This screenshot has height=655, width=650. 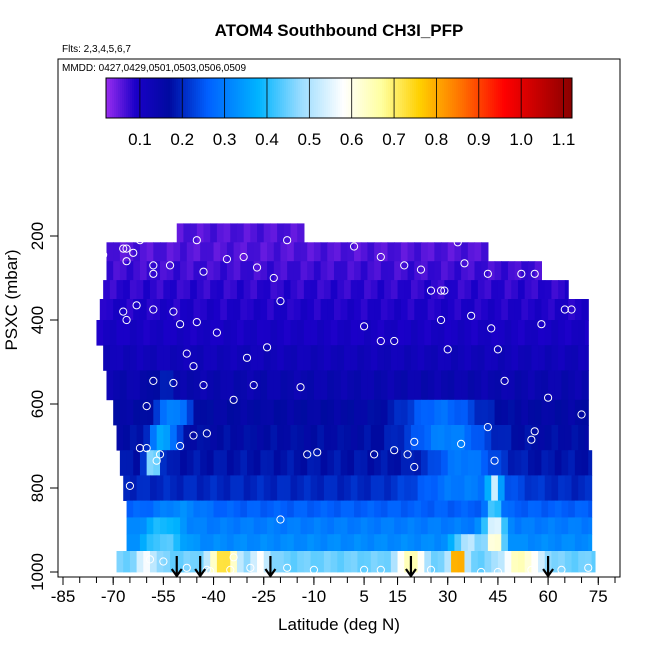 What do you see at coordinates (11, 299) in the screenshot?
I see `y-axis-label: PSXC (mbar)` at bounding box center [11, 299].